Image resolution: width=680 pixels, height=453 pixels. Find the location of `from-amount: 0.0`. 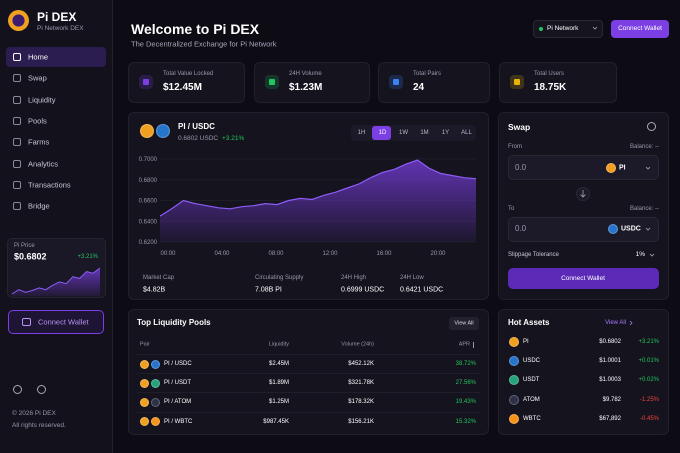

from-amount: 0.0 is located at coordinates (521, 167).